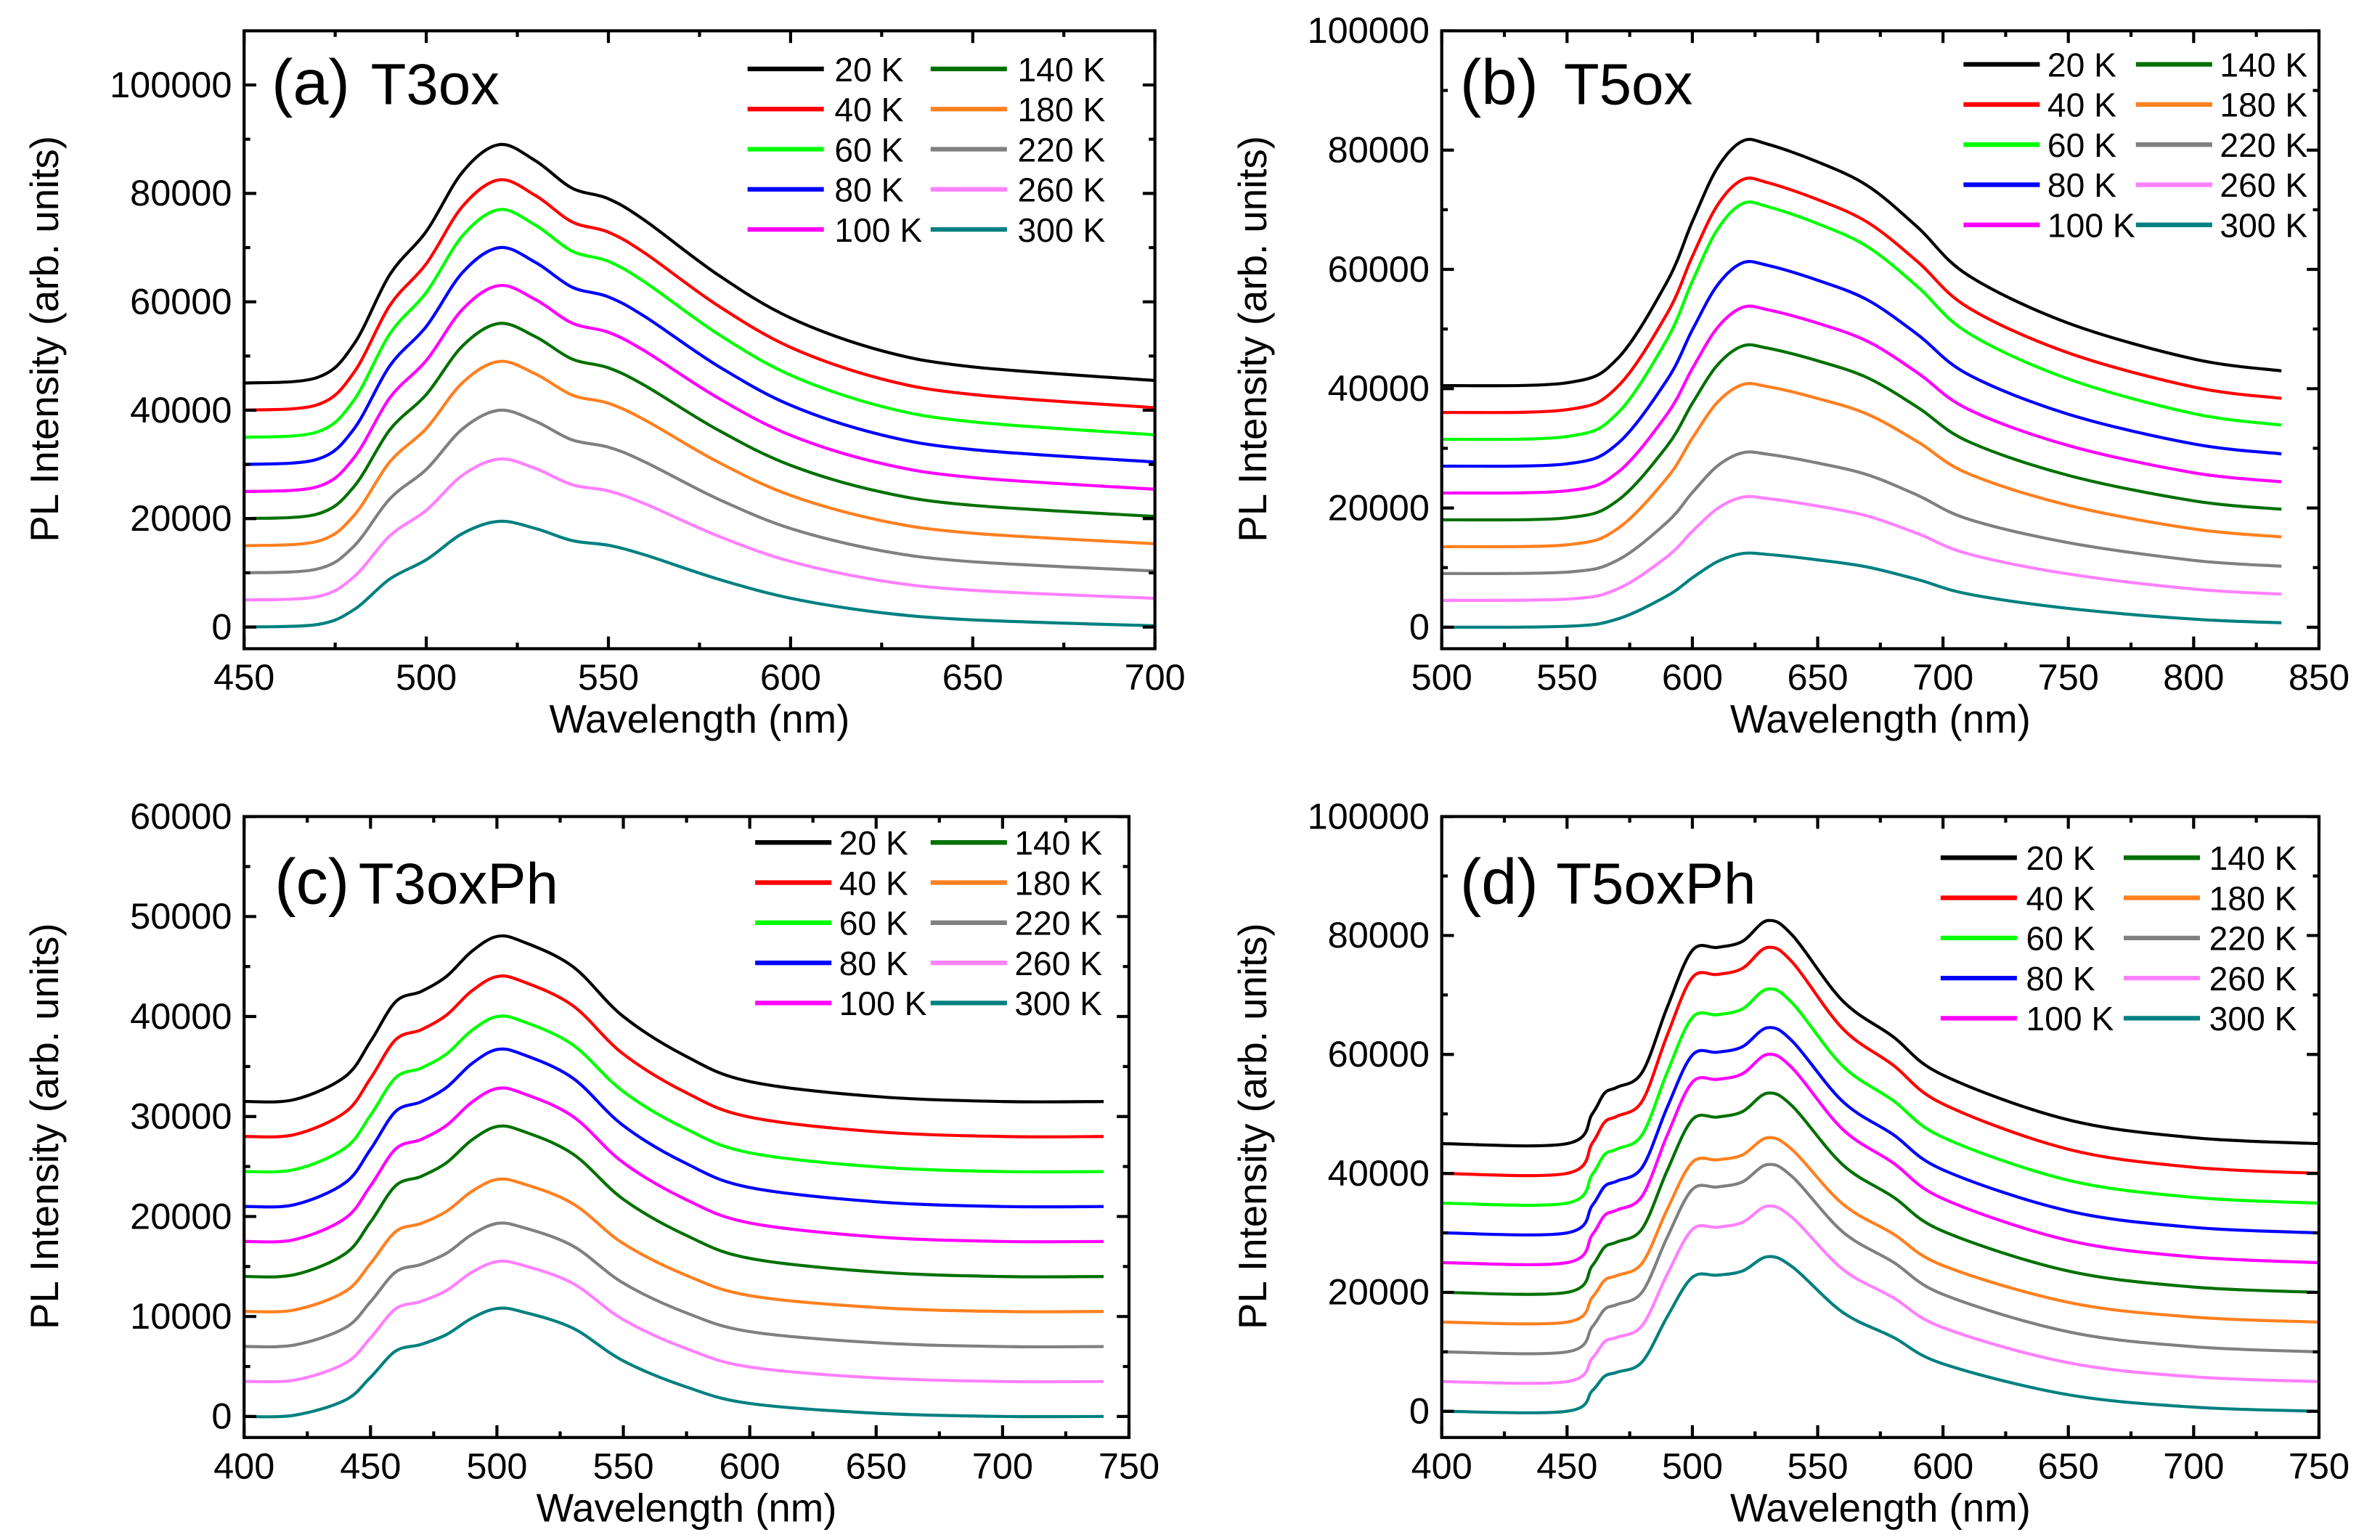  I want to click on chart-title: T5ox, so click(1629, 84).